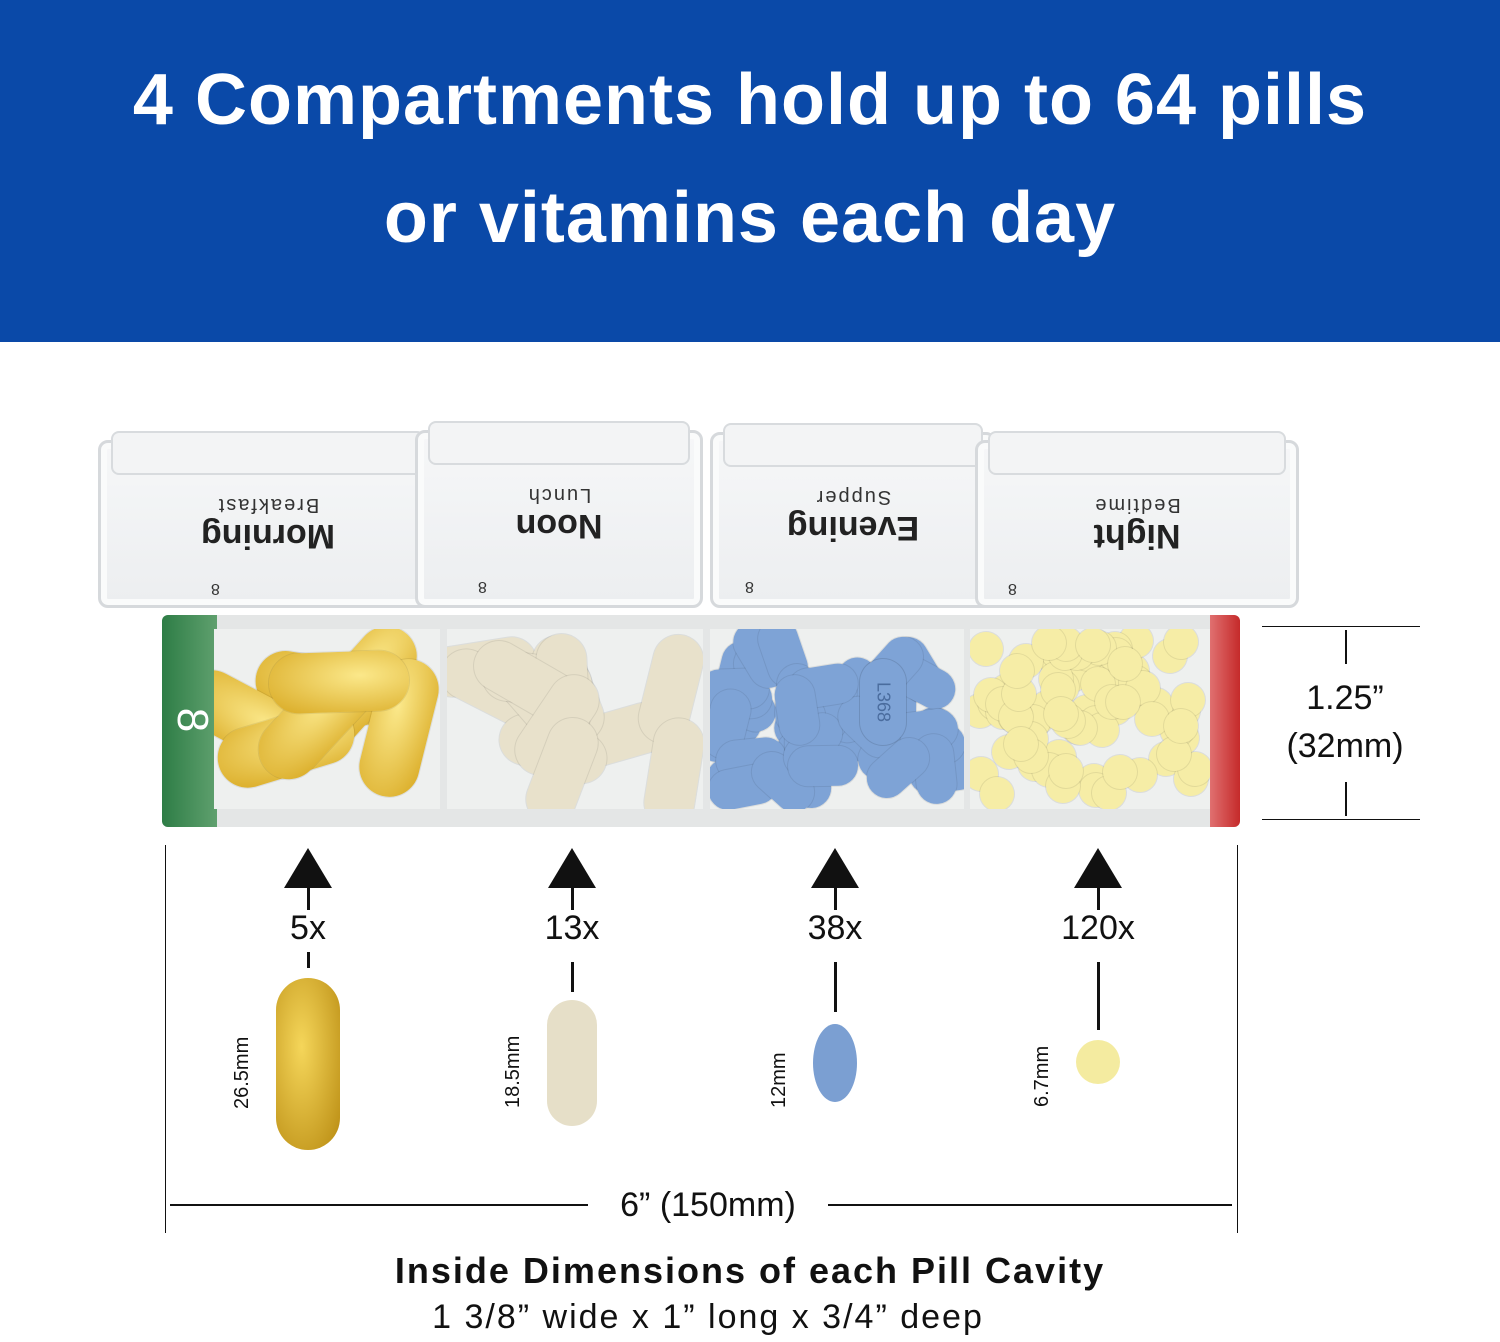 The width and height of the screenshot is (1500, 1342). Describe the element at coordinates (1341, 819) in the screenshot. I see `height-dim-bottom-line` at that location.